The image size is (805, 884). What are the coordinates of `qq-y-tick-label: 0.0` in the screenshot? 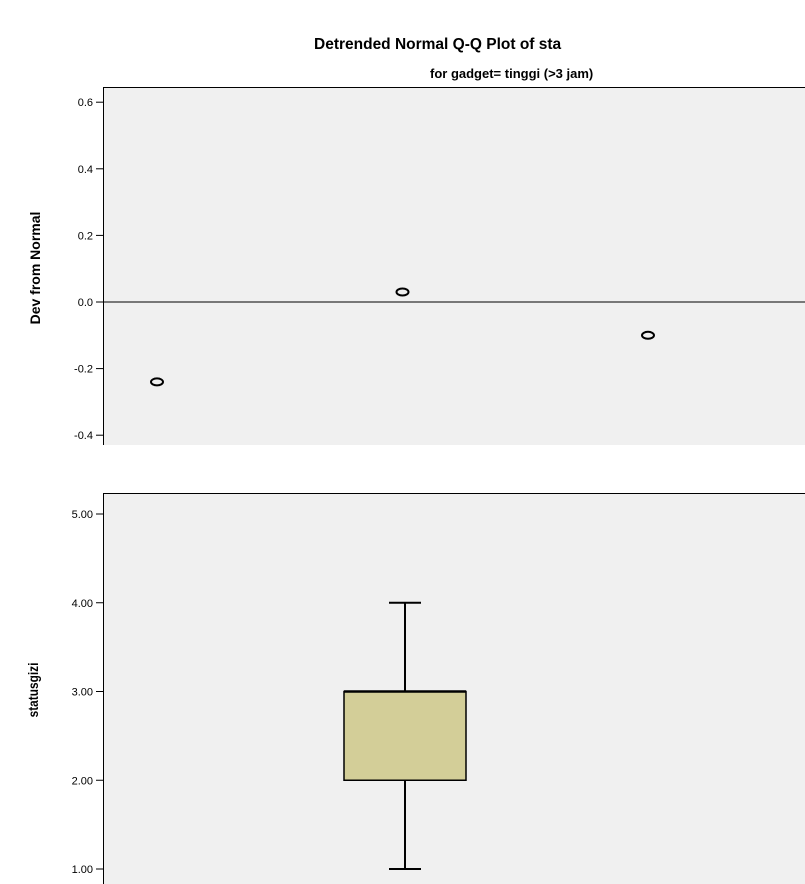 It's located at (85, 303).